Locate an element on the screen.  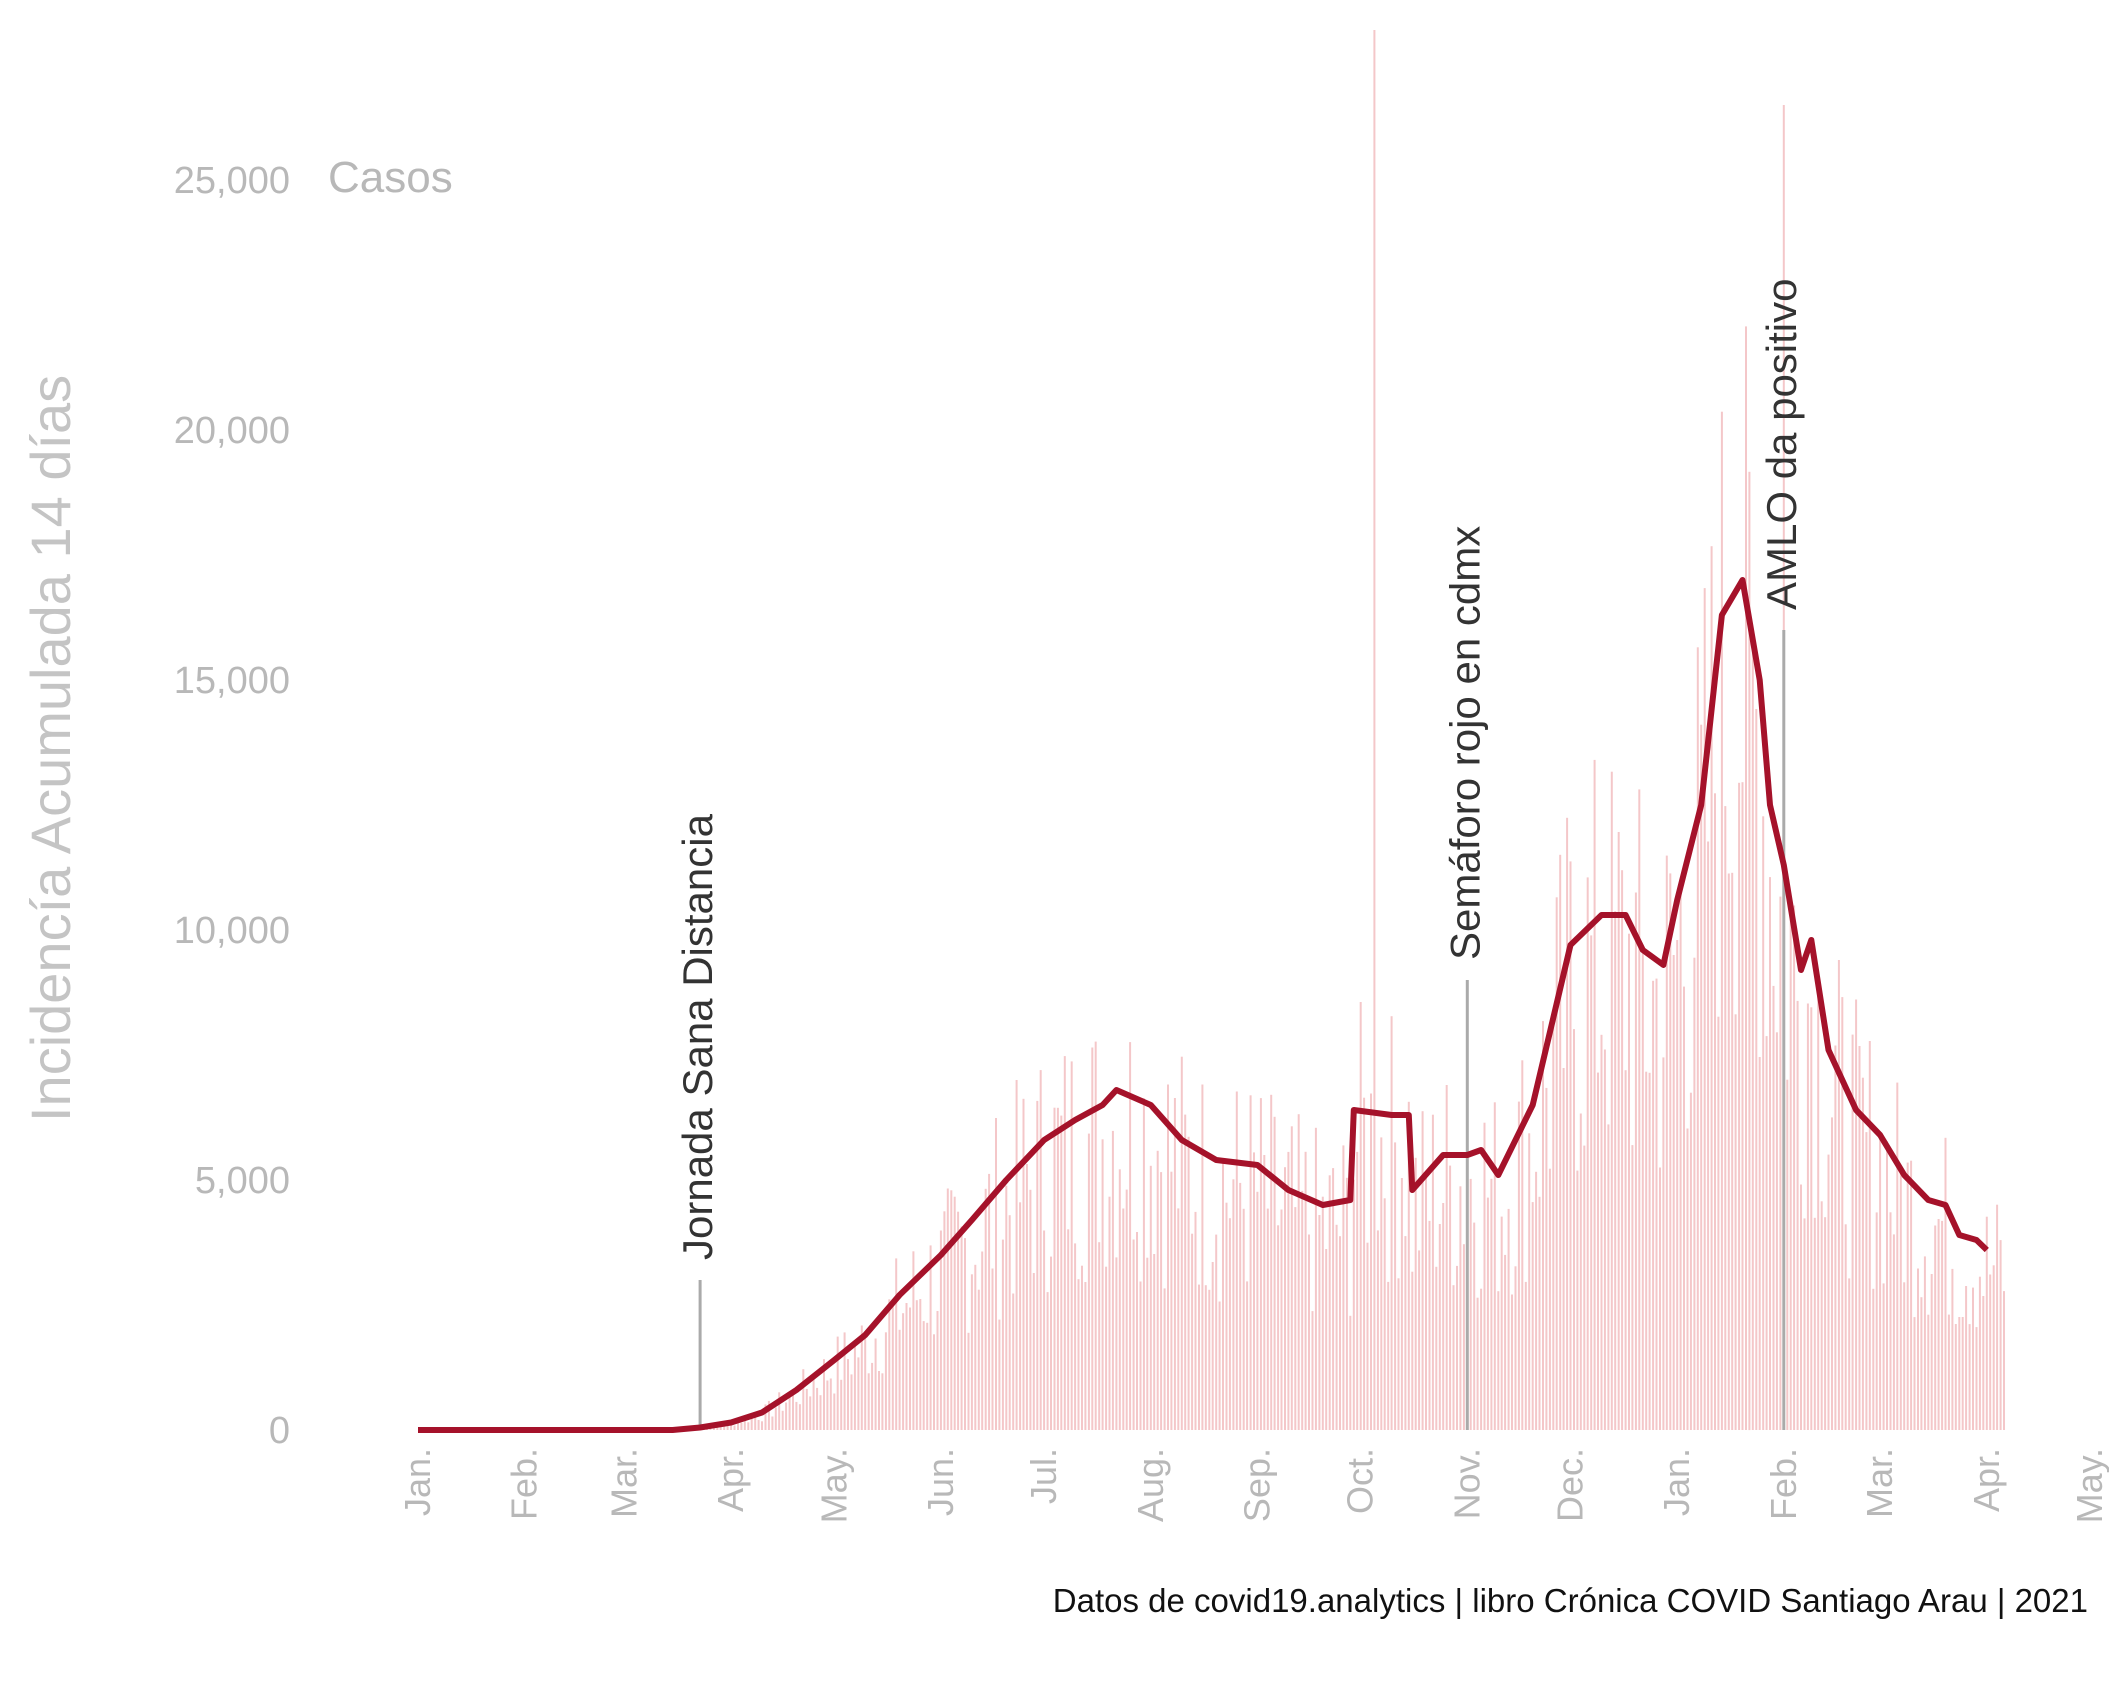
y-tick-label: 20,000 is located at coordinates (232, 431).